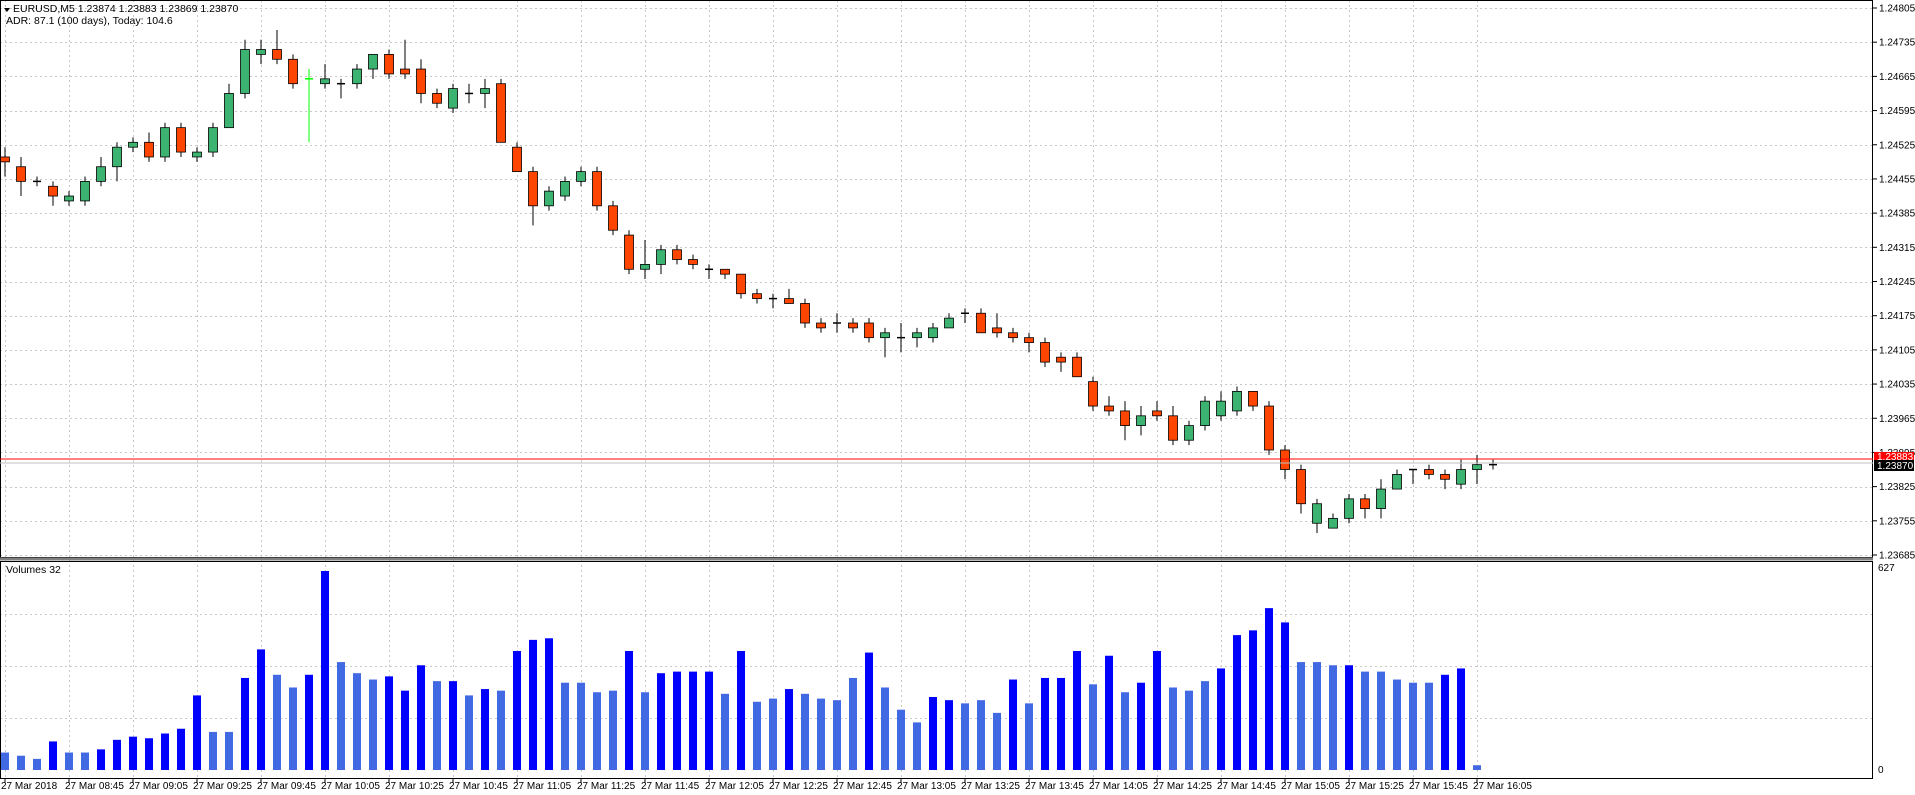  Describe the element at coordinates (1897, 248) in the screenshot. I see `price-tick-label: 1.24315` at that location.